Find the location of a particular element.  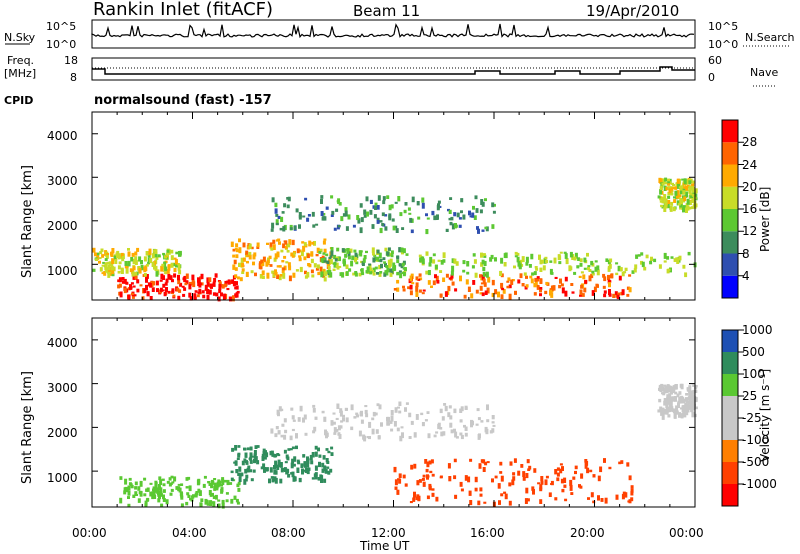

velocity-colorbar-tick-label: -500 is located at coordinates (756, 462).